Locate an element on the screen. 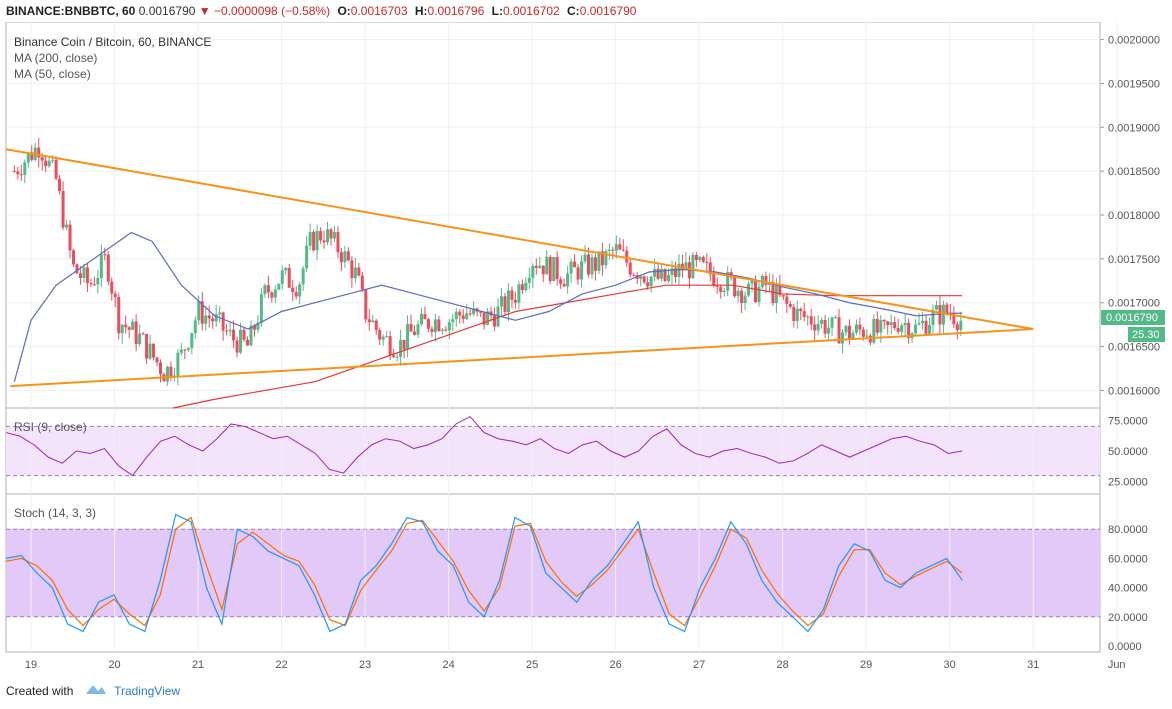 Image resolution: width=1172 pixels, height=709 pixels. time-tick-label: 20 is located at coordinates (114, 665).